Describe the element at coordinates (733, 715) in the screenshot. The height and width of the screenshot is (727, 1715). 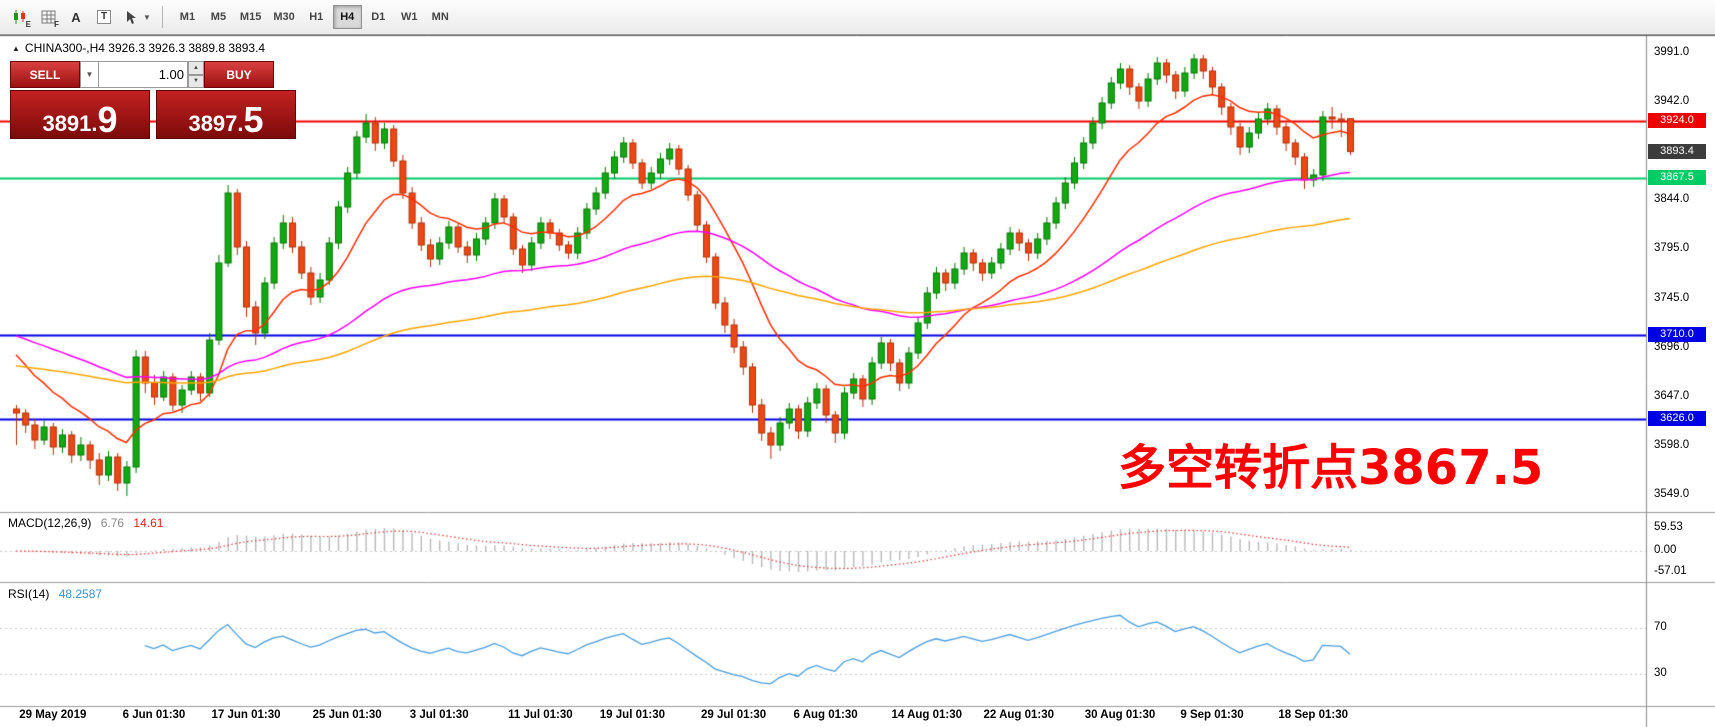
I see `date-axis-label: 29 Jul 01:30` at that location.